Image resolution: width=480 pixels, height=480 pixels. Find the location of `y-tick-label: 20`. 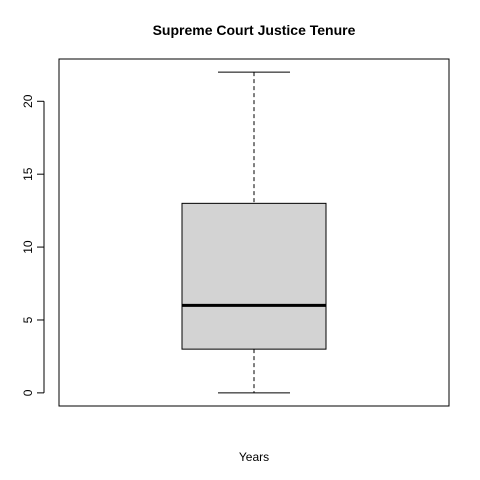

y-tick-label: 20 is located at coordinates (28, 101).